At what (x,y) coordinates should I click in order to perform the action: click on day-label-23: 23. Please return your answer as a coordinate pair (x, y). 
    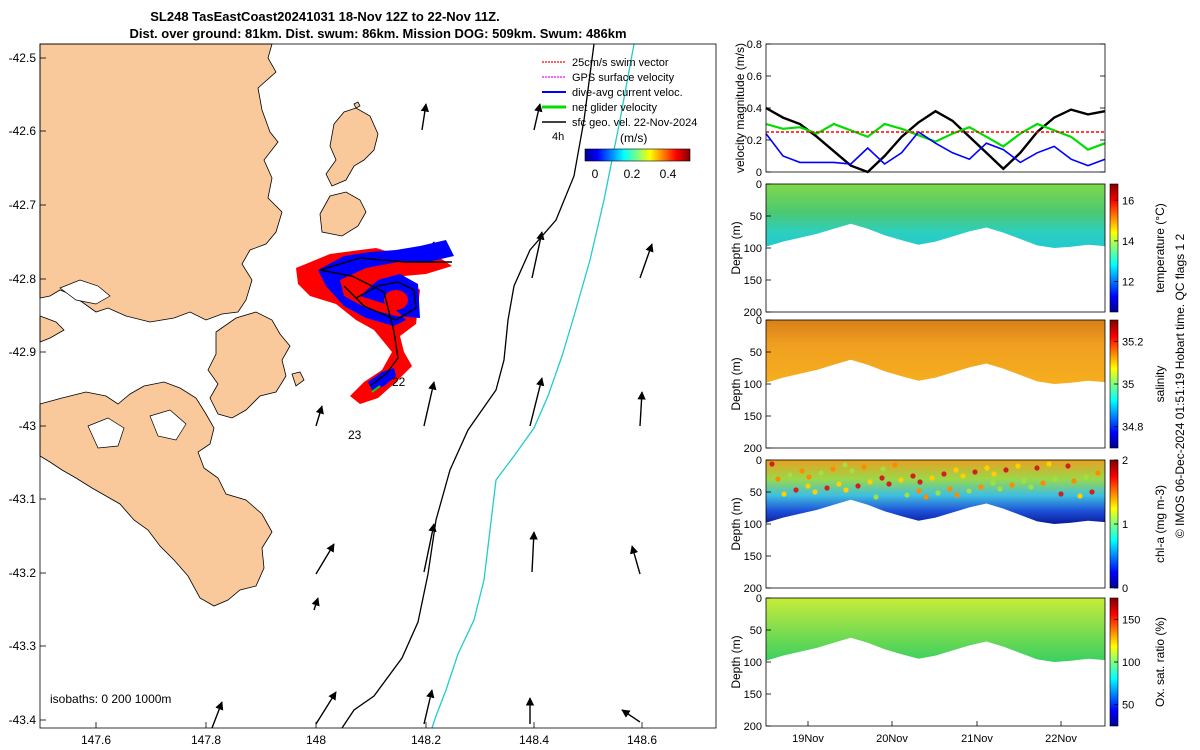
    Looking at the image, I should click on (355, 435).